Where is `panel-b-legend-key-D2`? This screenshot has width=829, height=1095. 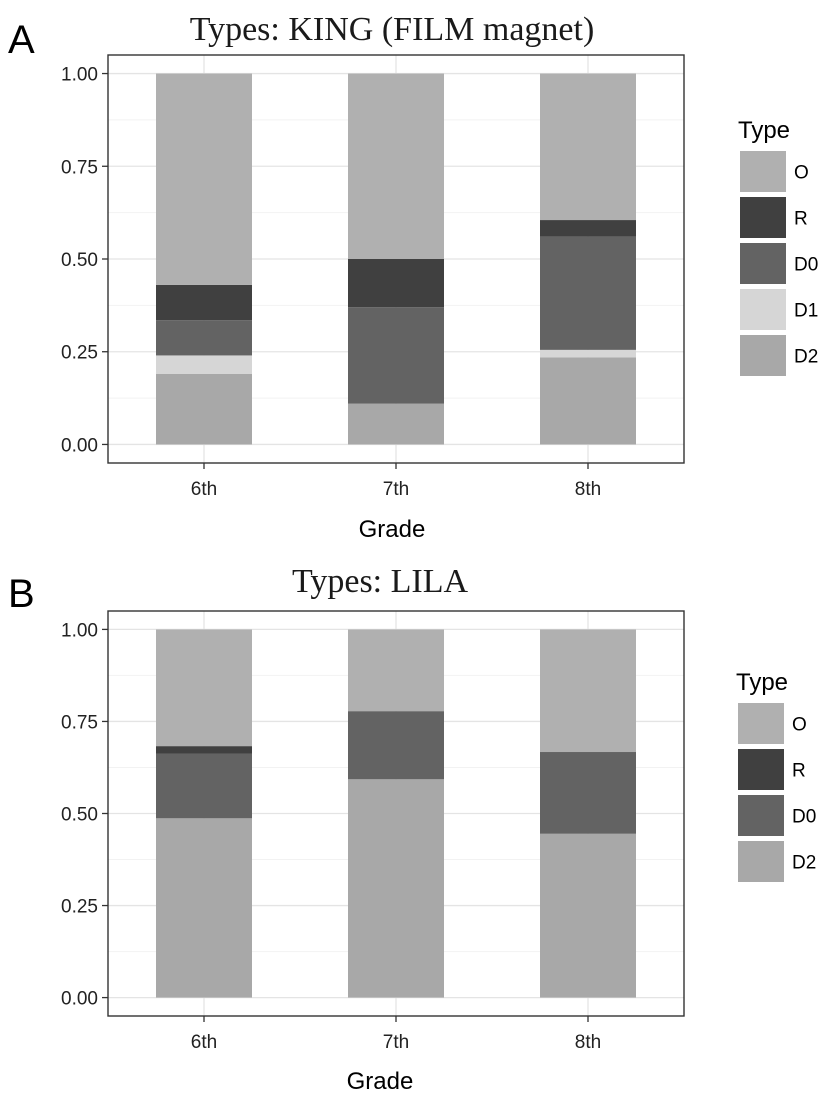 panel-b-legend-key-D2 is located at coordinates (761, 861).